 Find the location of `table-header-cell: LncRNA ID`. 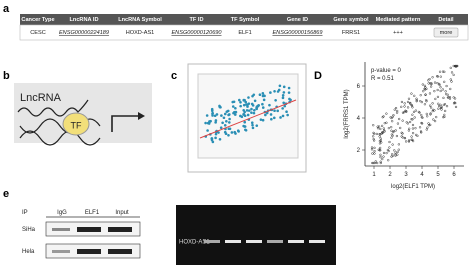

table-header-cell: LncRNA ID is located at coordinates (83, 20).